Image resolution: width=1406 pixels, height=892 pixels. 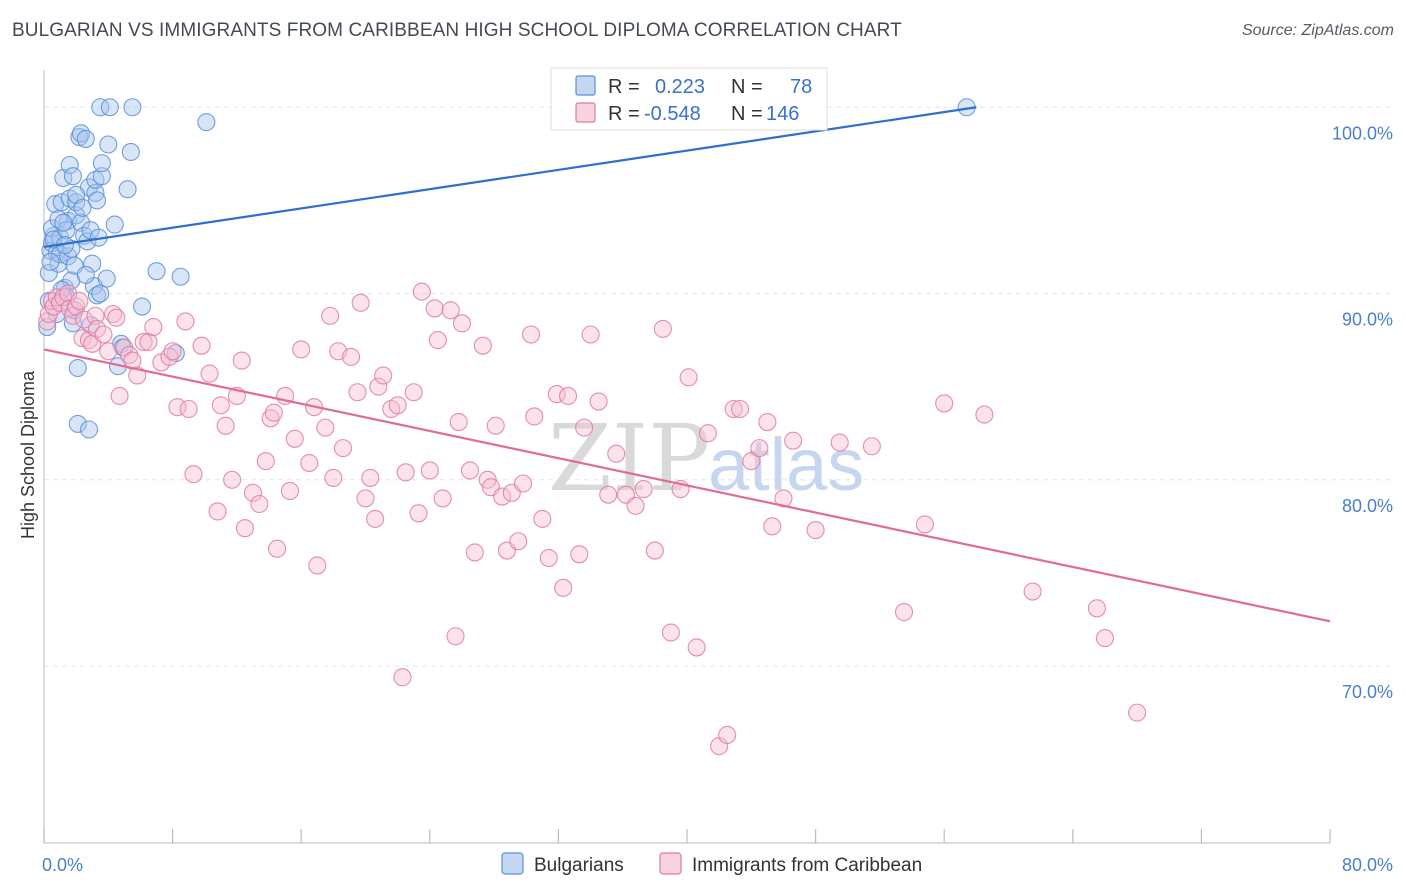 What do you see at coordinates (689, 99) in the screenshot?
I see `stats-legend-box` at bounding box center [689, 99].